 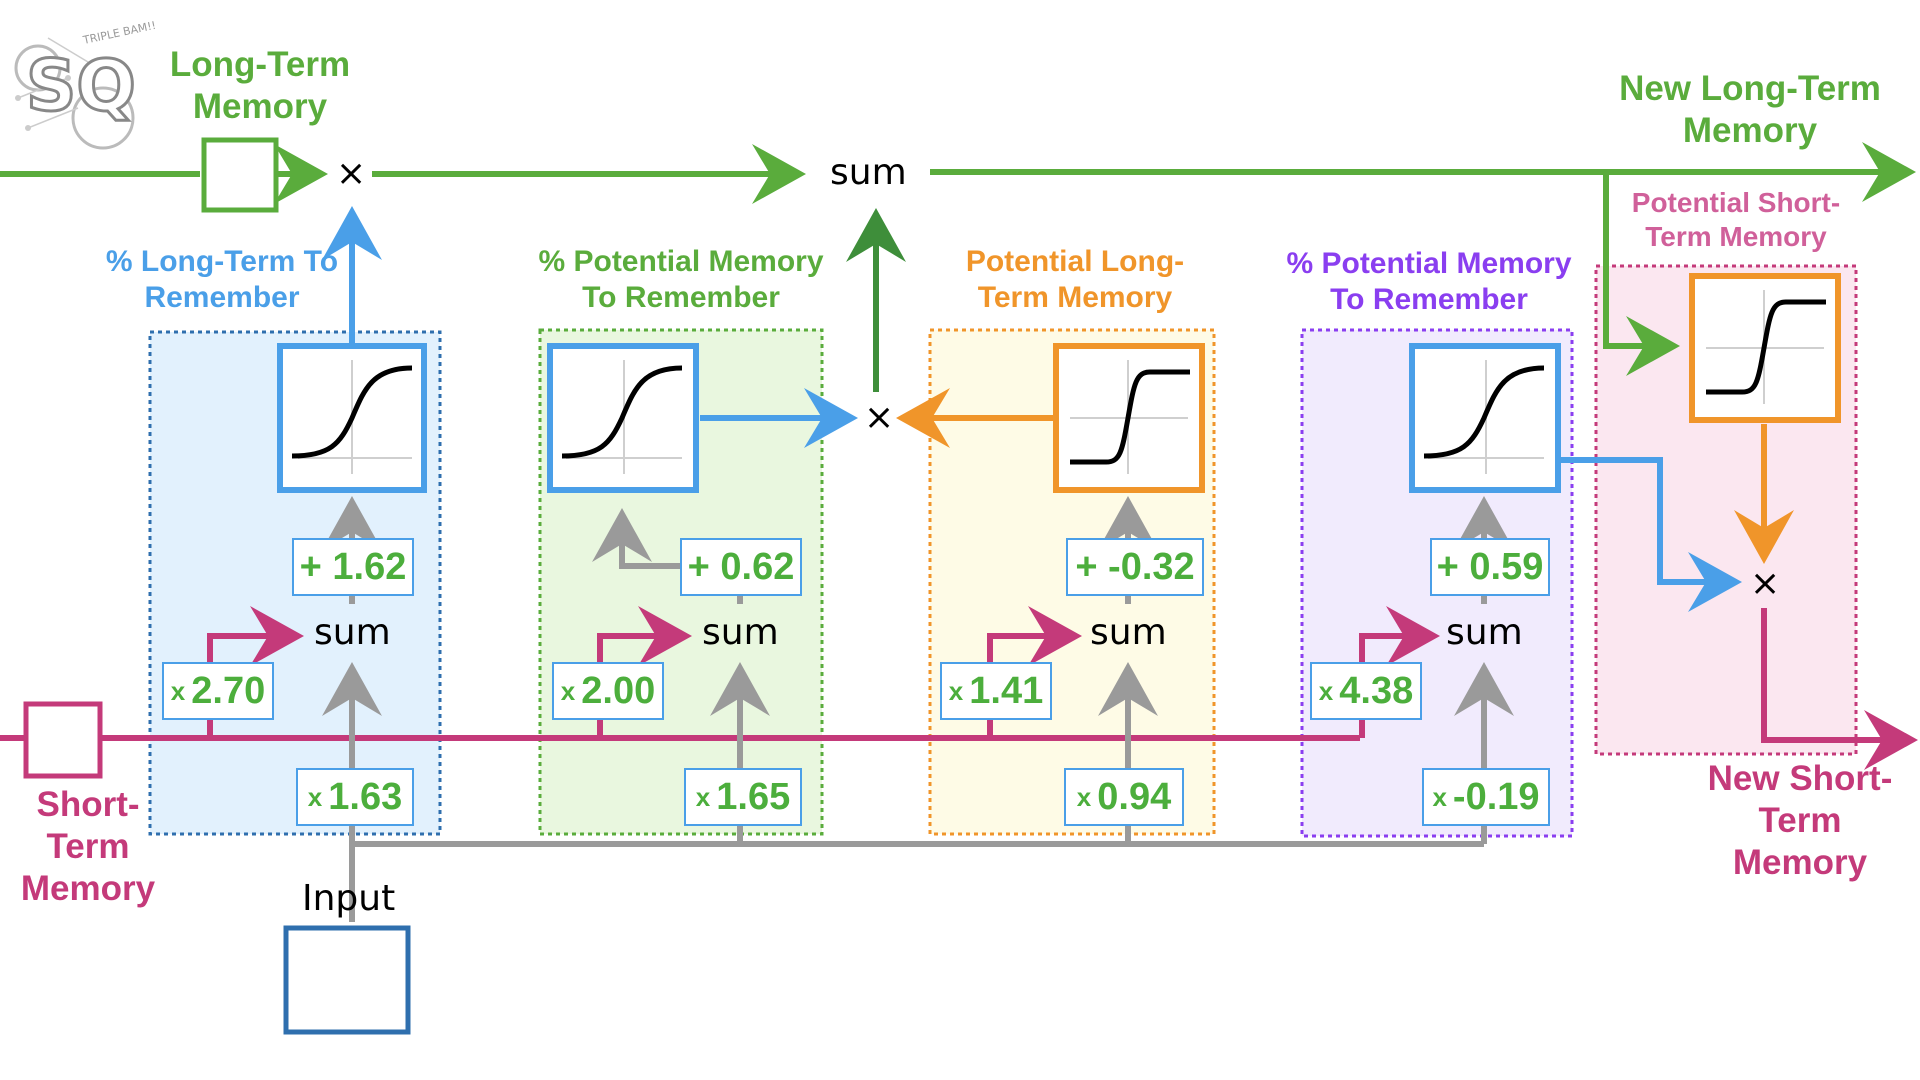 I want to click on stage2-label: % Potential Memory To Remember, so click(x=681, y=279).